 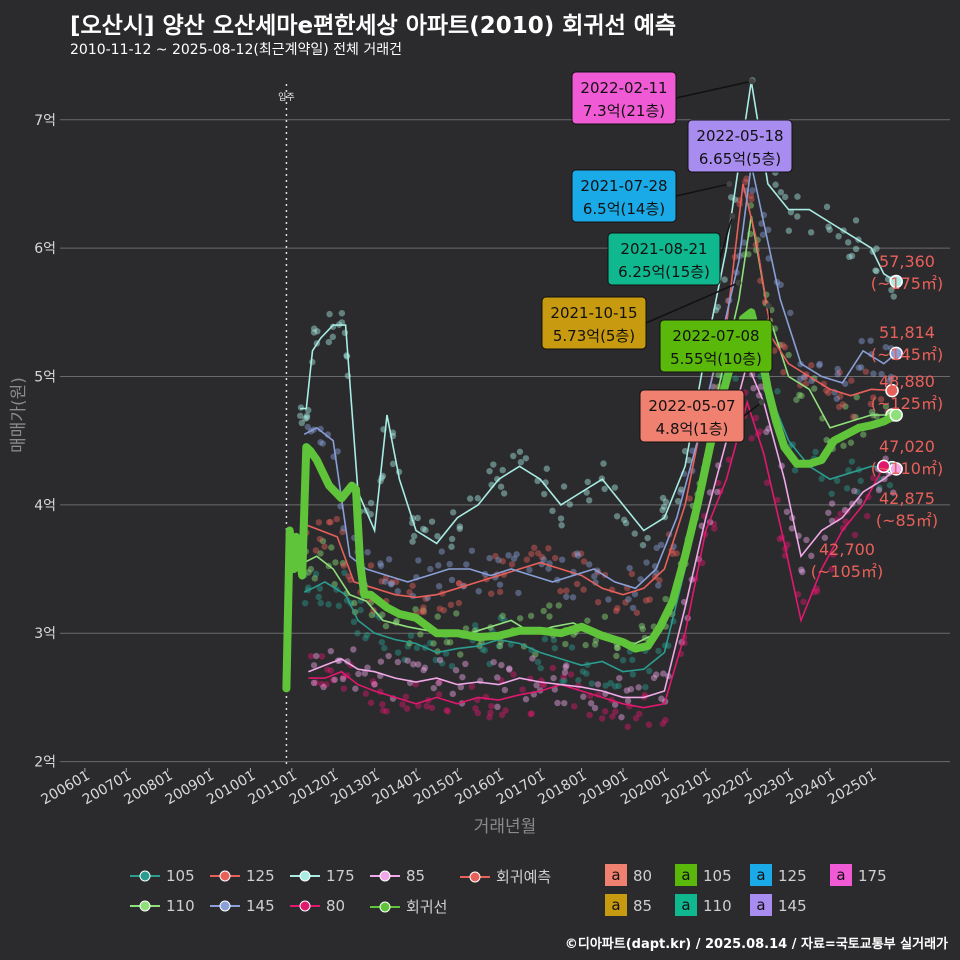 What do you see at coordinates (594, 336) in the screenshot?
I see `callout-price: 5.73억(5층)` at bounding box center [594, 336].